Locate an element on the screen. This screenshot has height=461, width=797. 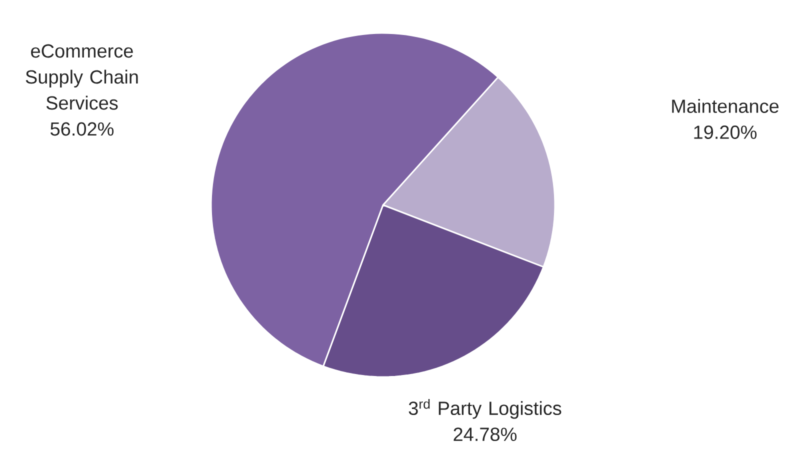
slice-label: Maintenance is located at coordinates (725, 106).